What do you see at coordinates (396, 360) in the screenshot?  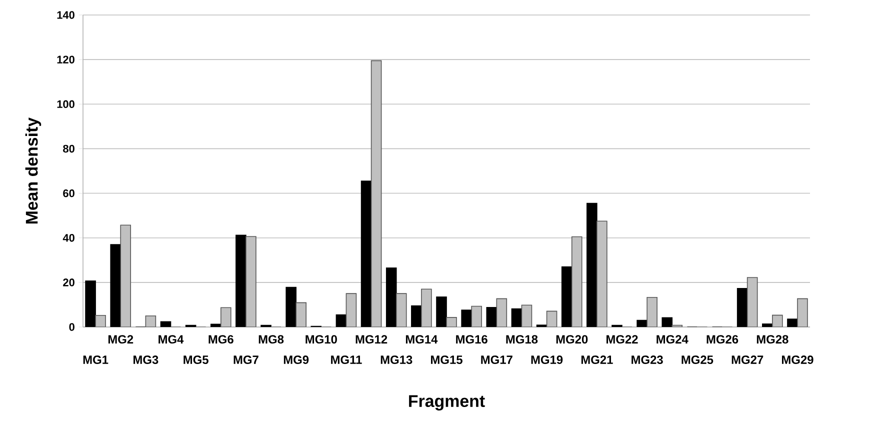 I see `x-tick-label: MG13` at bounding box center [396, 360].